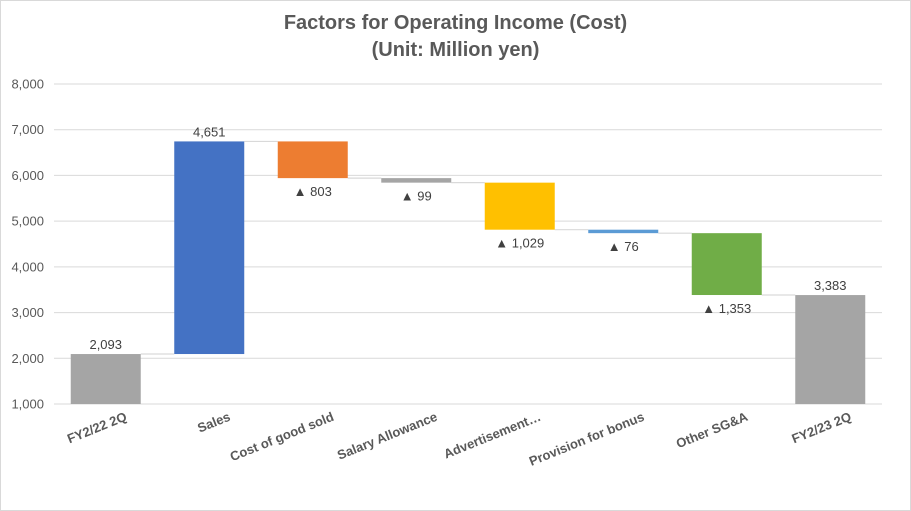 The width and height of the screenshot is (911, 511). What do you see at coordinates (416, 180) in the screenshot?
I see `bar-salary-allowance` at bounding box center [416, 180].